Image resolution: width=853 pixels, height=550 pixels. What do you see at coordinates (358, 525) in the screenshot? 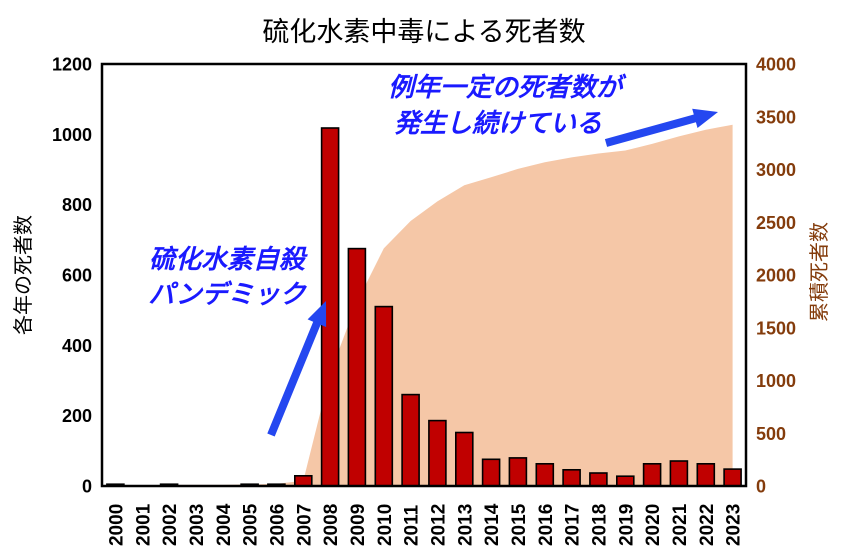
I see `x-label-2009: 2009` at bounding box center [358, 525].